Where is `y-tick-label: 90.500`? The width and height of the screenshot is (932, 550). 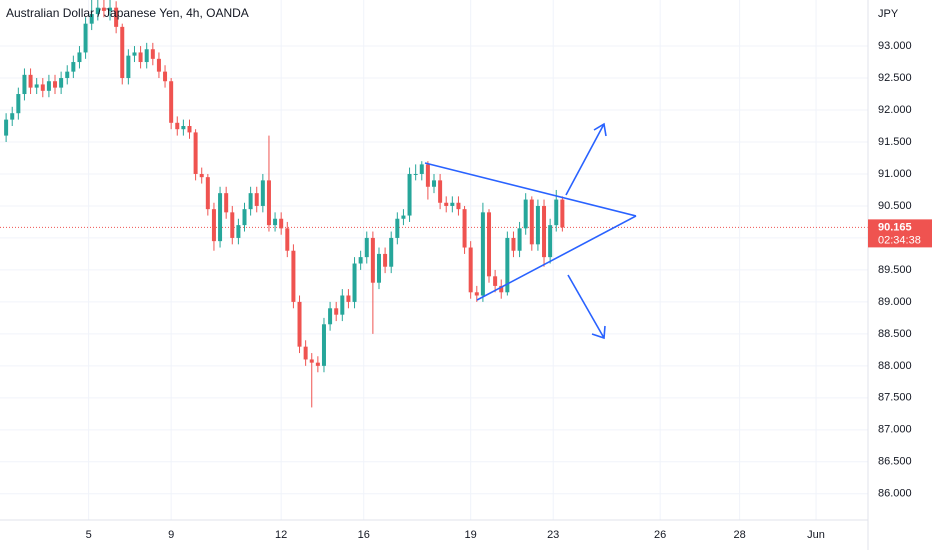 y-tick-label: 90.500 is located at coordinates (895, 206).